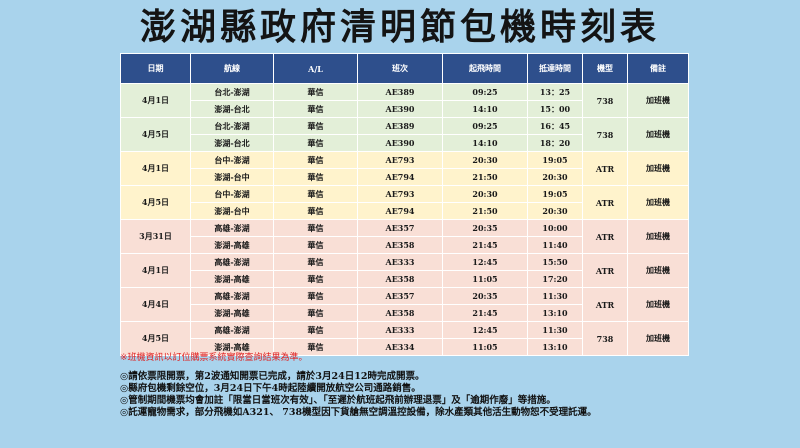 The width and height of the screenshot is (800, 448). Describe the element at coordinates (400, 262) in the screenshot. I see `flight-cell: AE333` at that location.